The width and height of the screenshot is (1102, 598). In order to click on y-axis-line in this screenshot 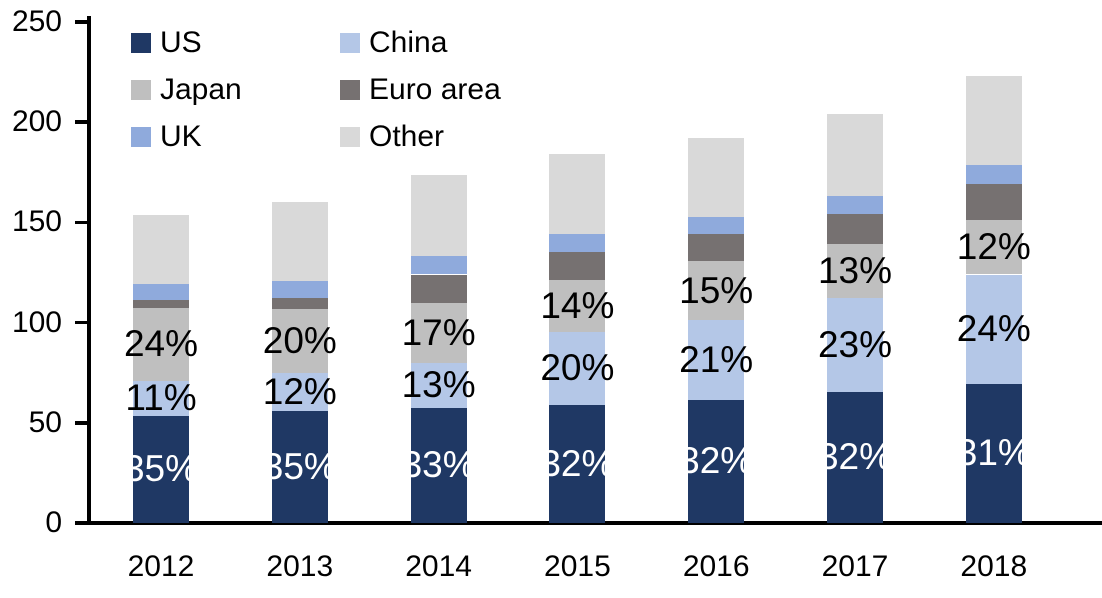, I will do `click(89, 270)`.